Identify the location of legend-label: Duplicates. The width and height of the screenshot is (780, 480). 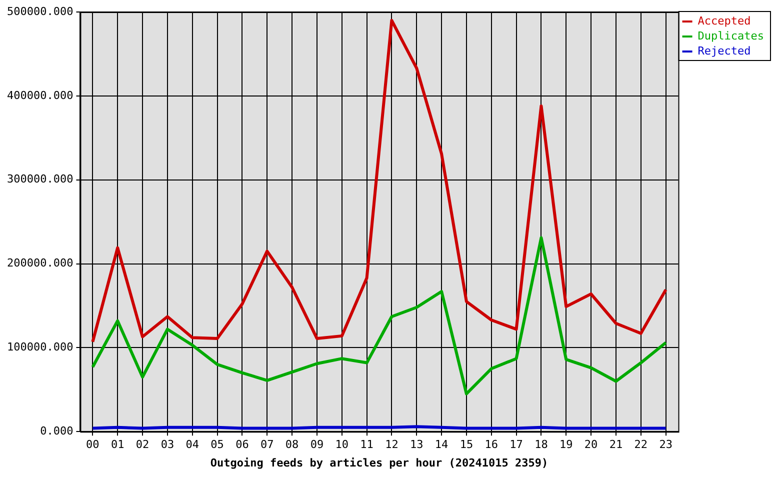
(731, 35).